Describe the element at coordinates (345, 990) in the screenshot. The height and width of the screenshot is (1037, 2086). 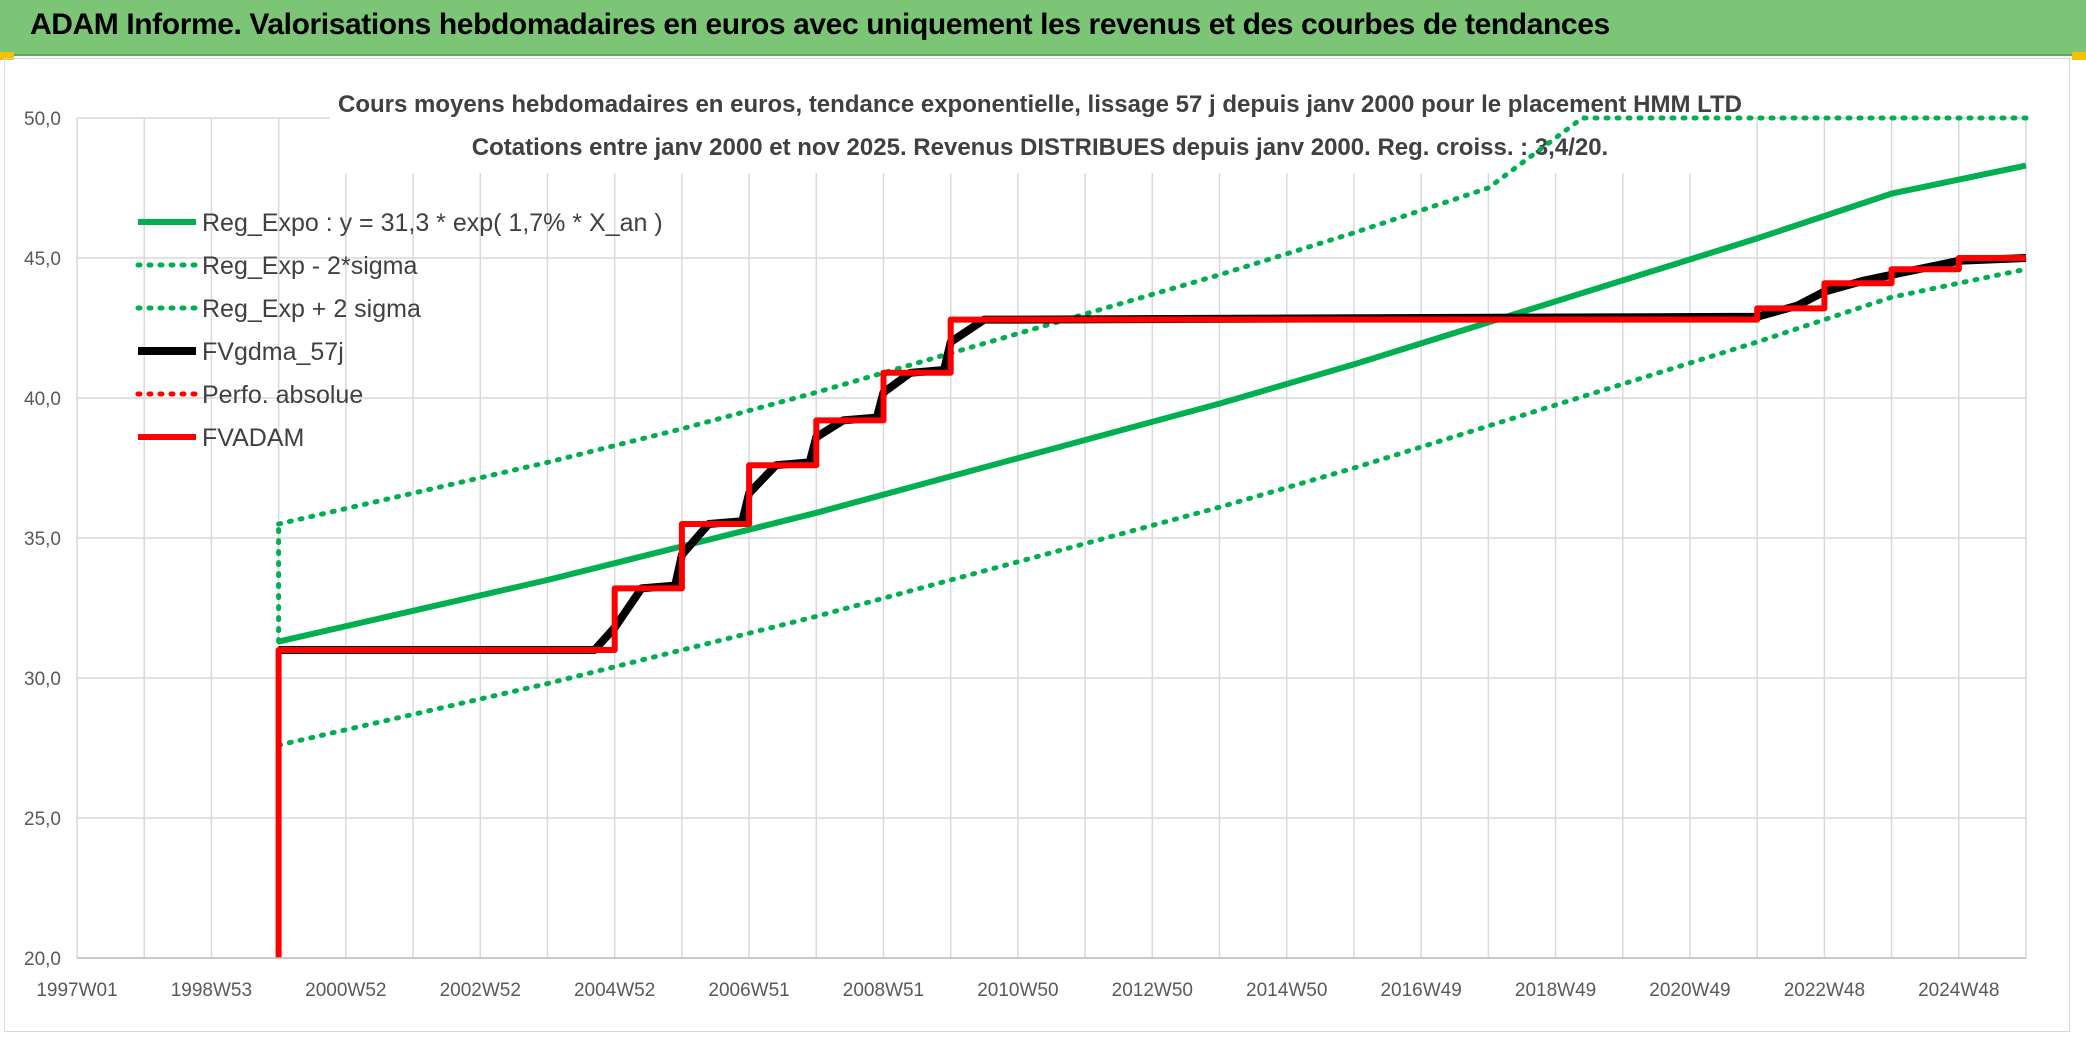
I see `x-tick-label: 2000W52` at that location.